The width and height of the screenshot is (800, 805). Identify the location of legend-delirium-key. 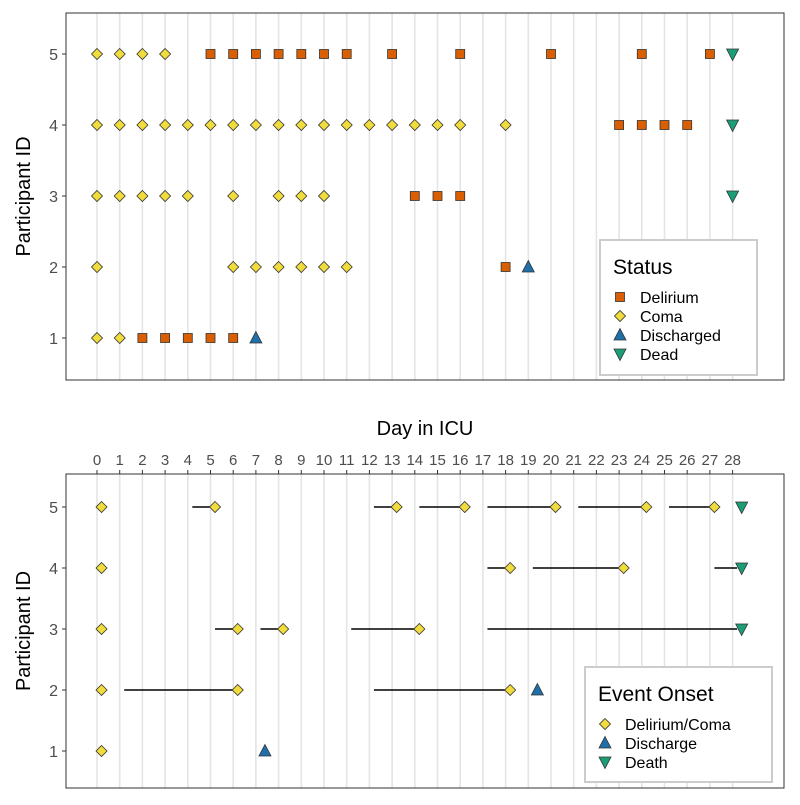
(620, 297).